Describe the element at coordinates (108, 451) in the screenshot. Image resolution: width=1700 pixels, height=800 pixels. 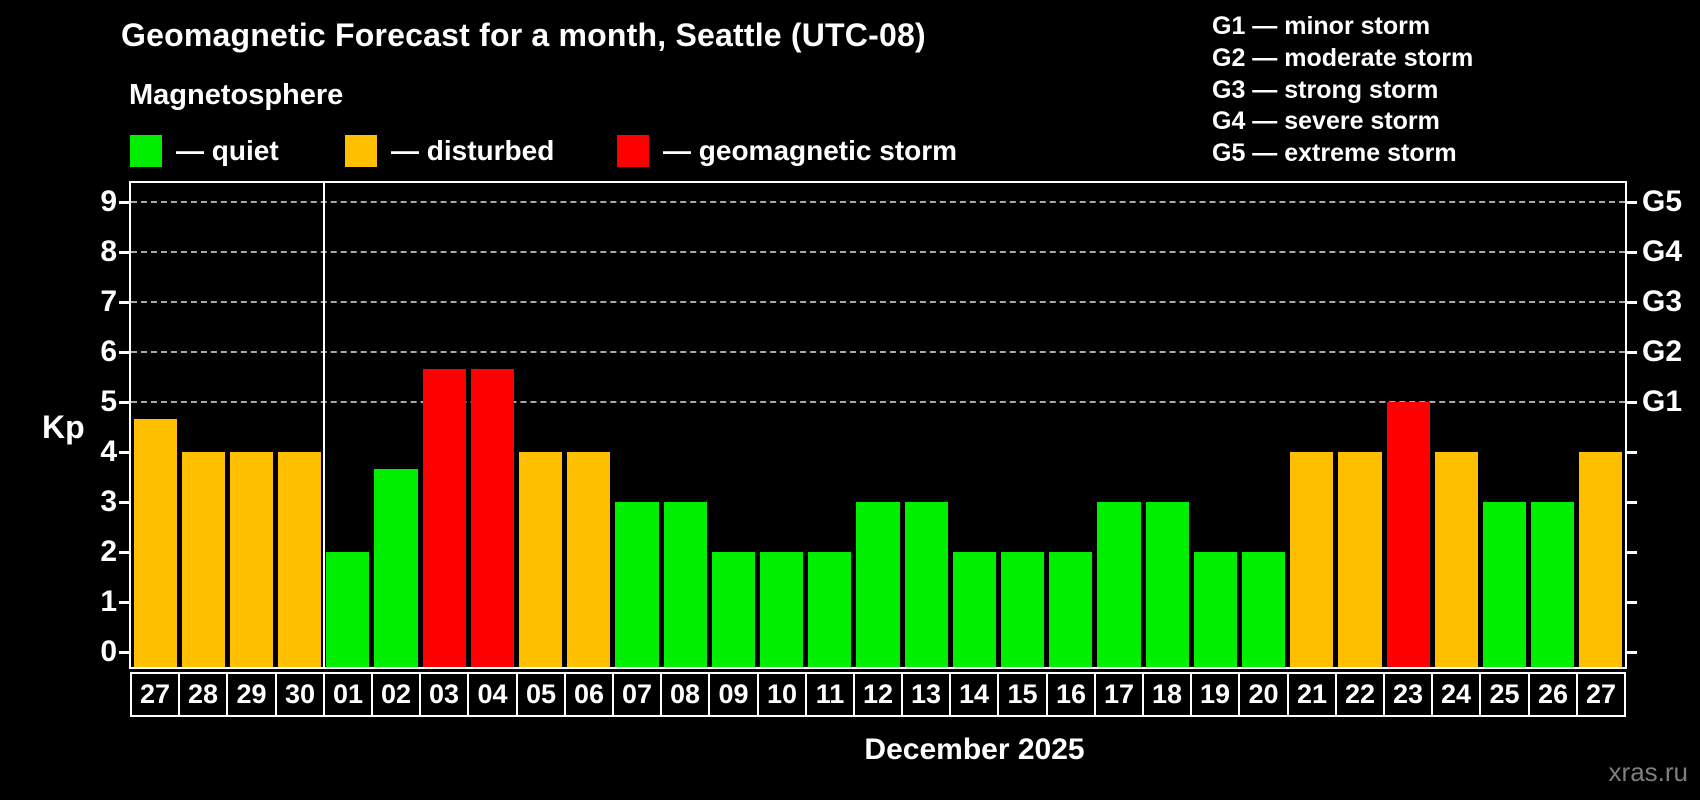
I see `y-tick-label-4: 4` at that location.